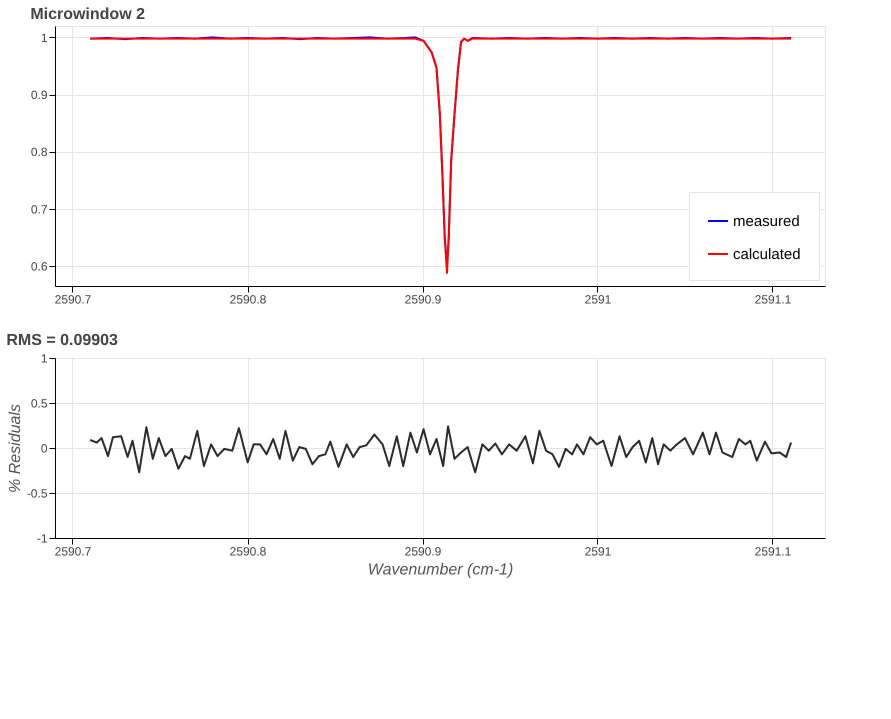  Describe the element at coordinates (44, 449) in the screenshot. I see `y-tick-label: 0` at that location.